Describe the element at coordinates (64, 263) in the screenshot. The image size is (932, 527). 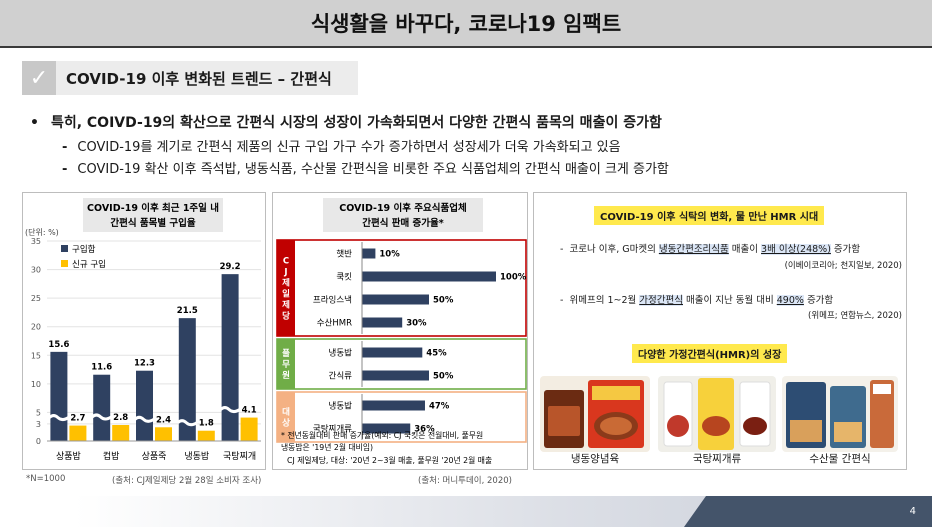
I see `legend-swatch-new-purchase` at that location.